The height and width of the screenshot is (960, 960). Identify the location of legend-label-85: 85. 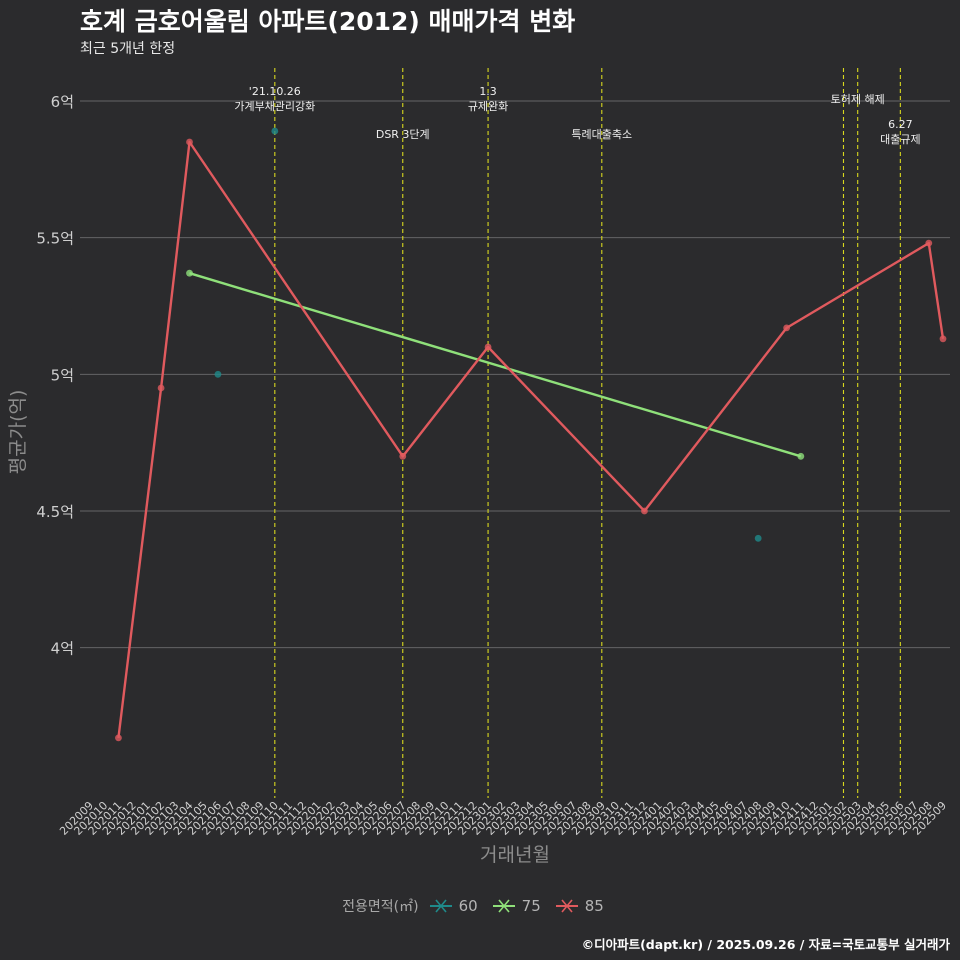
(594, 906).